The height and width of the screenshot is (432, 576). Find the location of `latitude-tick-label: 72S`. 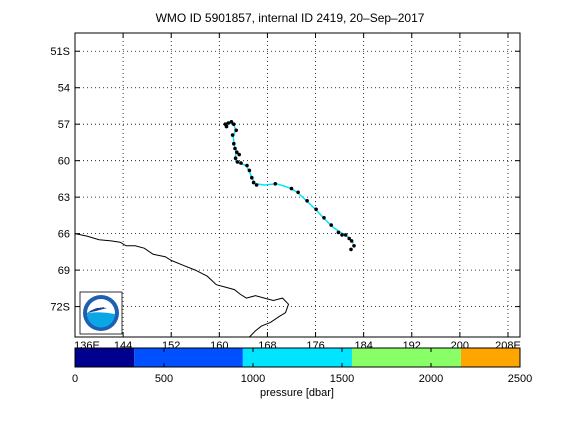

latitude-tick-label: 72S is located at coordinates (60, 308).